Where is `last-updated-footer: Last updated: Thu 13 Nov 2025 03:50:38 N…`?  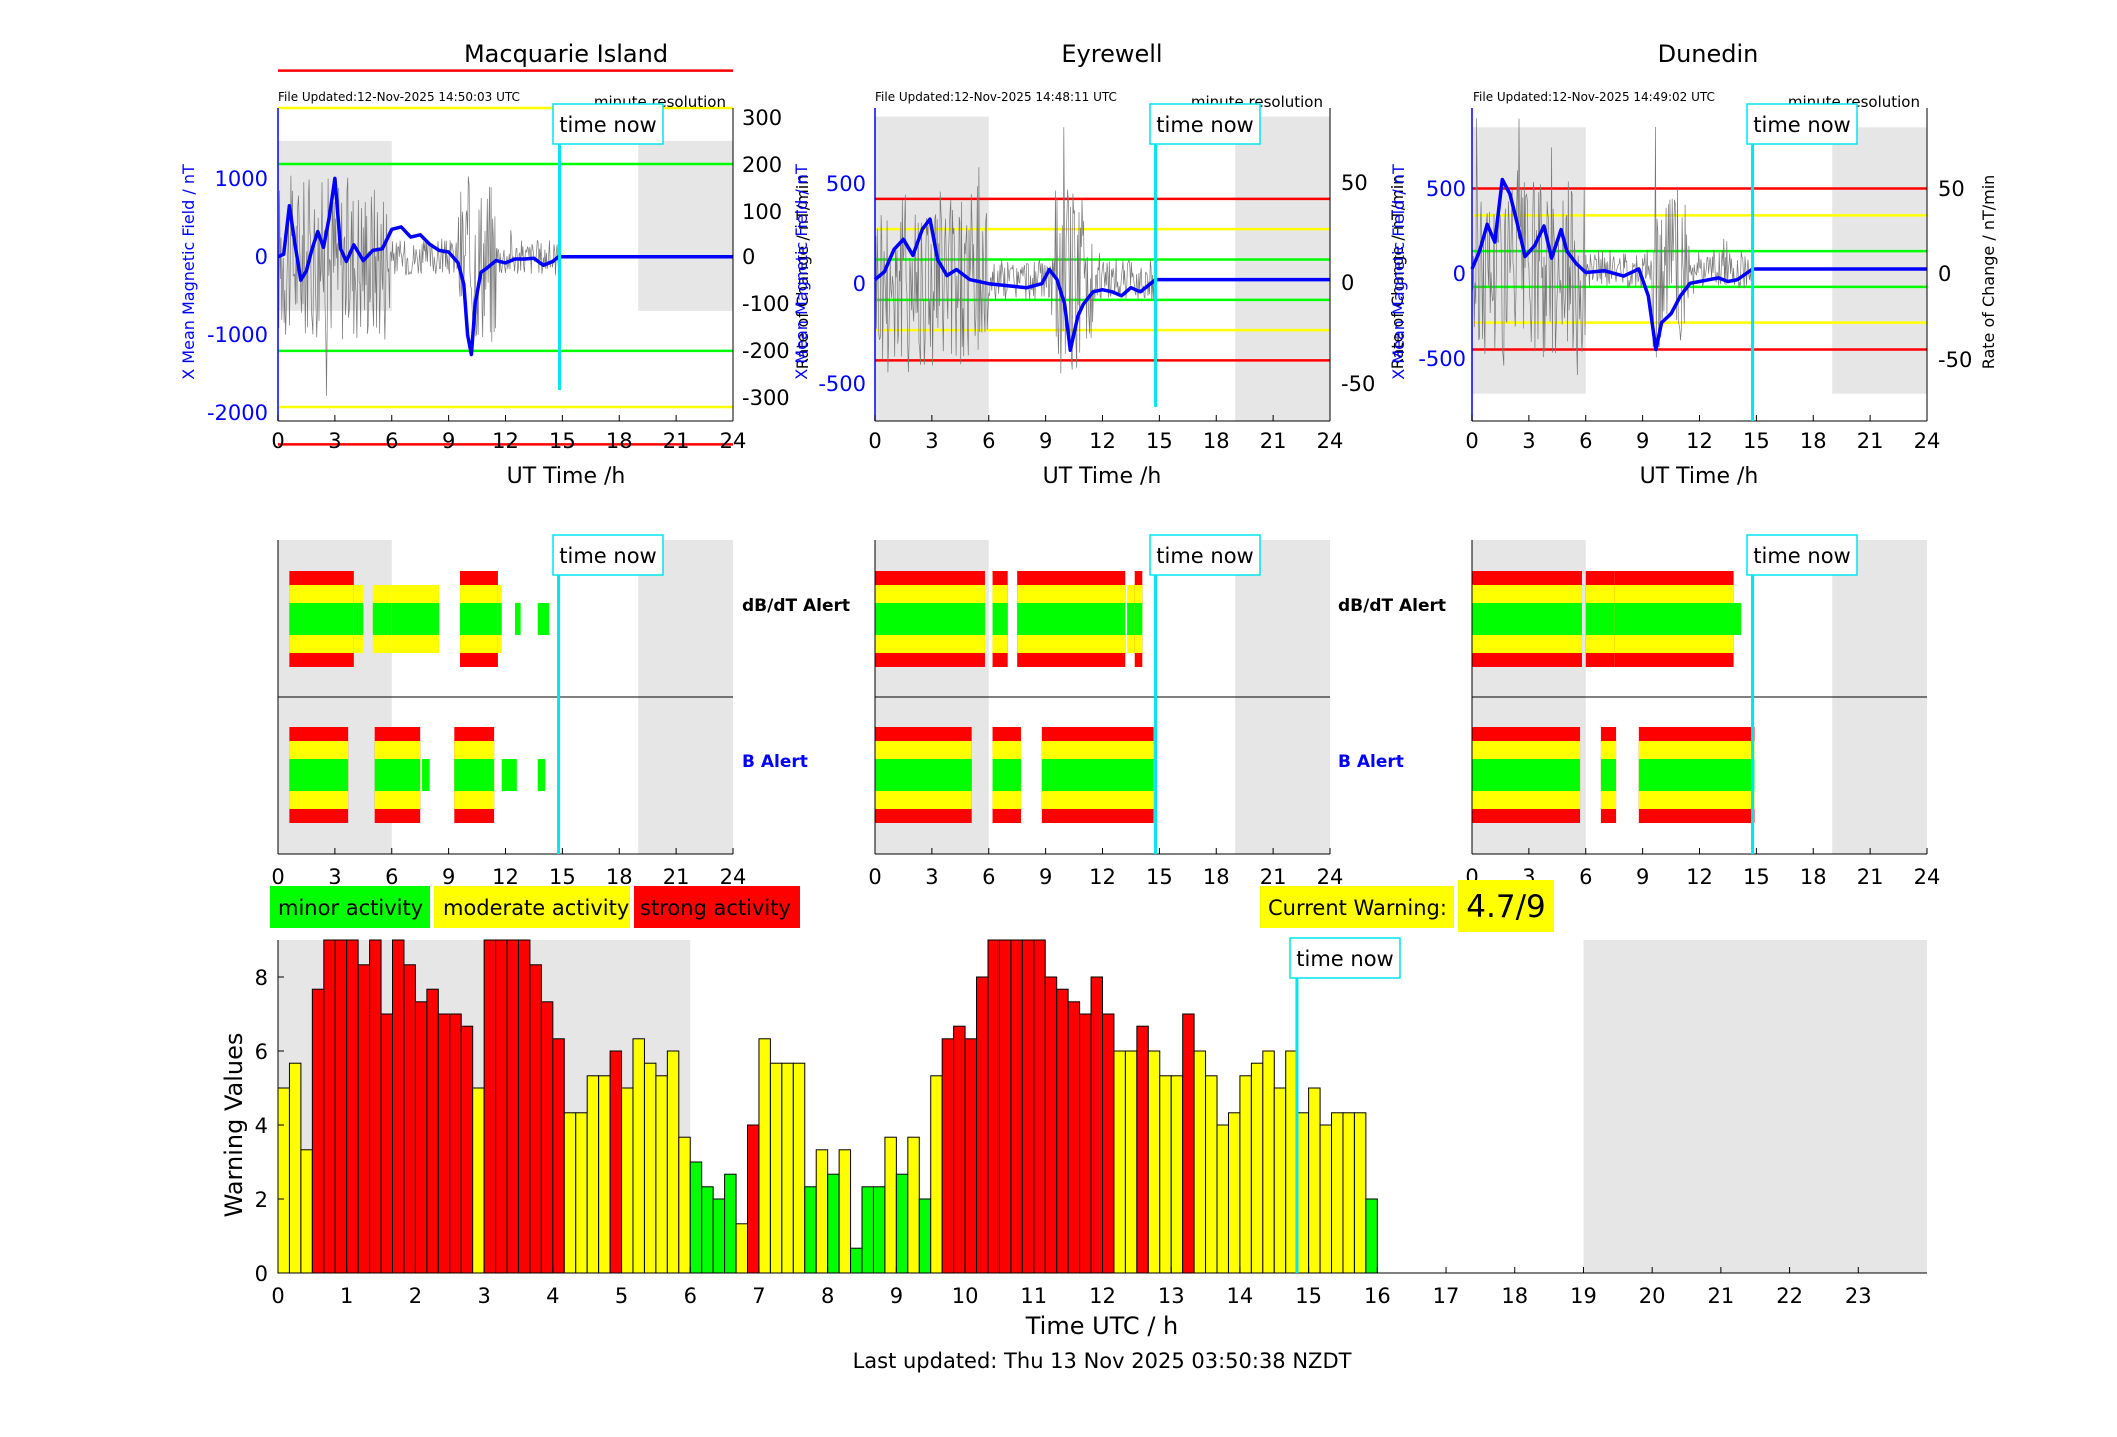 last-updated-footer: Last updated: Thu 13 Nov 2025 03:50:38 N… is located at coordinates (1102, 1361).